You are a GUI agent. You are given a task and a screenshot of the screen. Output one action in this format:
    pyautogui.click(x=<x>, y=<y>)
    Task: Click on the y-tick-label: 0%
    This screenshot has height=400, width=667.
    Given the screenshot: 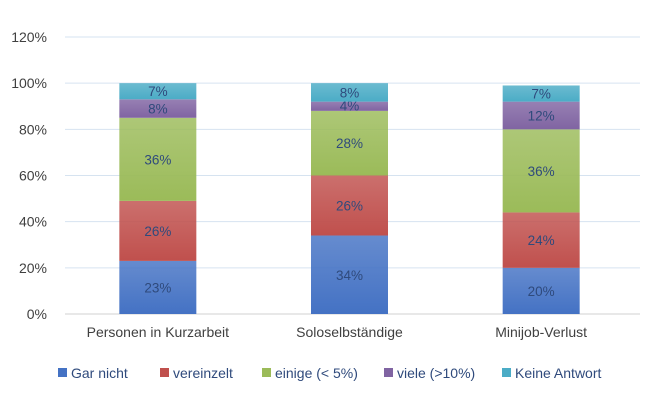 What is the action you would take?
    pyautogui.click(x=37, y=314)
    